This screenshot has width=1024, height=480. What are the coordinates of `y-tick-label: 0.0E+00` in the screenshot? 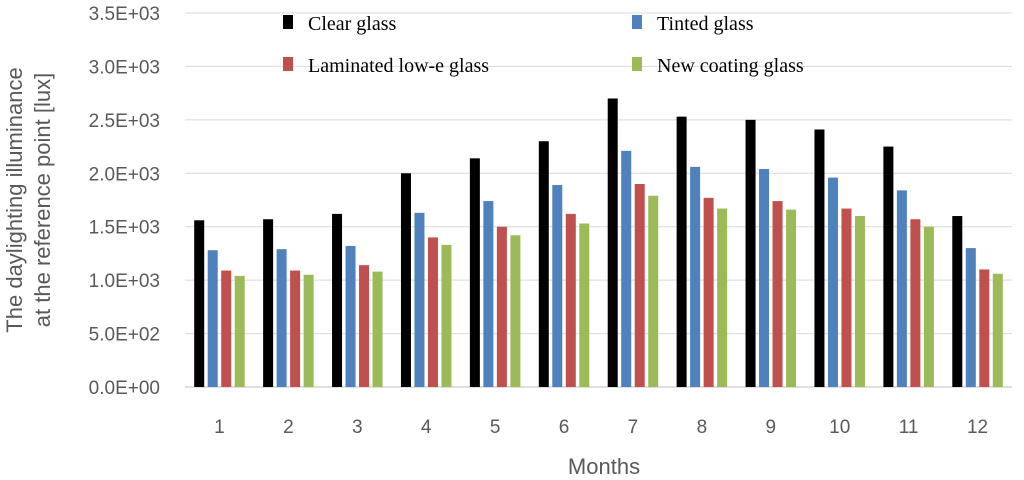 It's located at (124, 388).